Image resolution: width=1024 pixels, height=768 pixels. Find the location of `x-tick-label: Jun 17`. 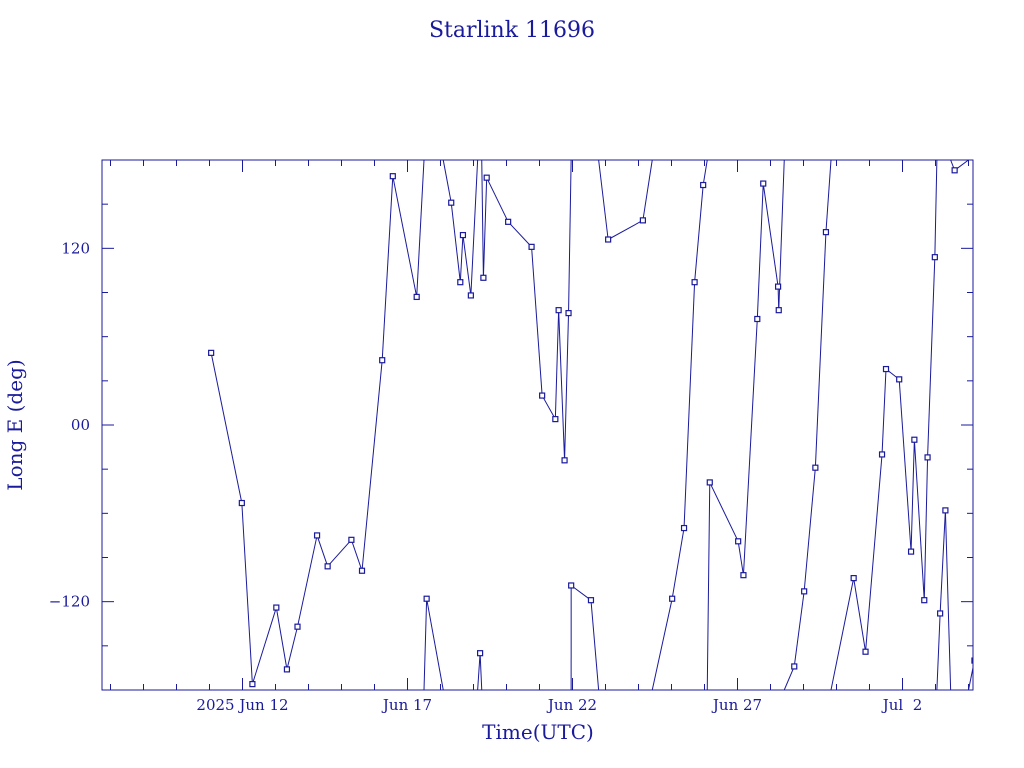

x-tick-label: Jun 17 is located at coordinates (406, 705).